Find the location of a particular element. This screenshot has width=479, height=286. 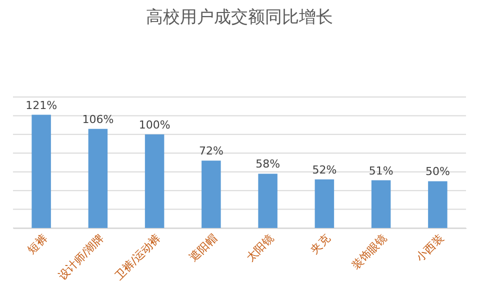

x-tick-label: 短裤 is located at coordinates (37, 244).